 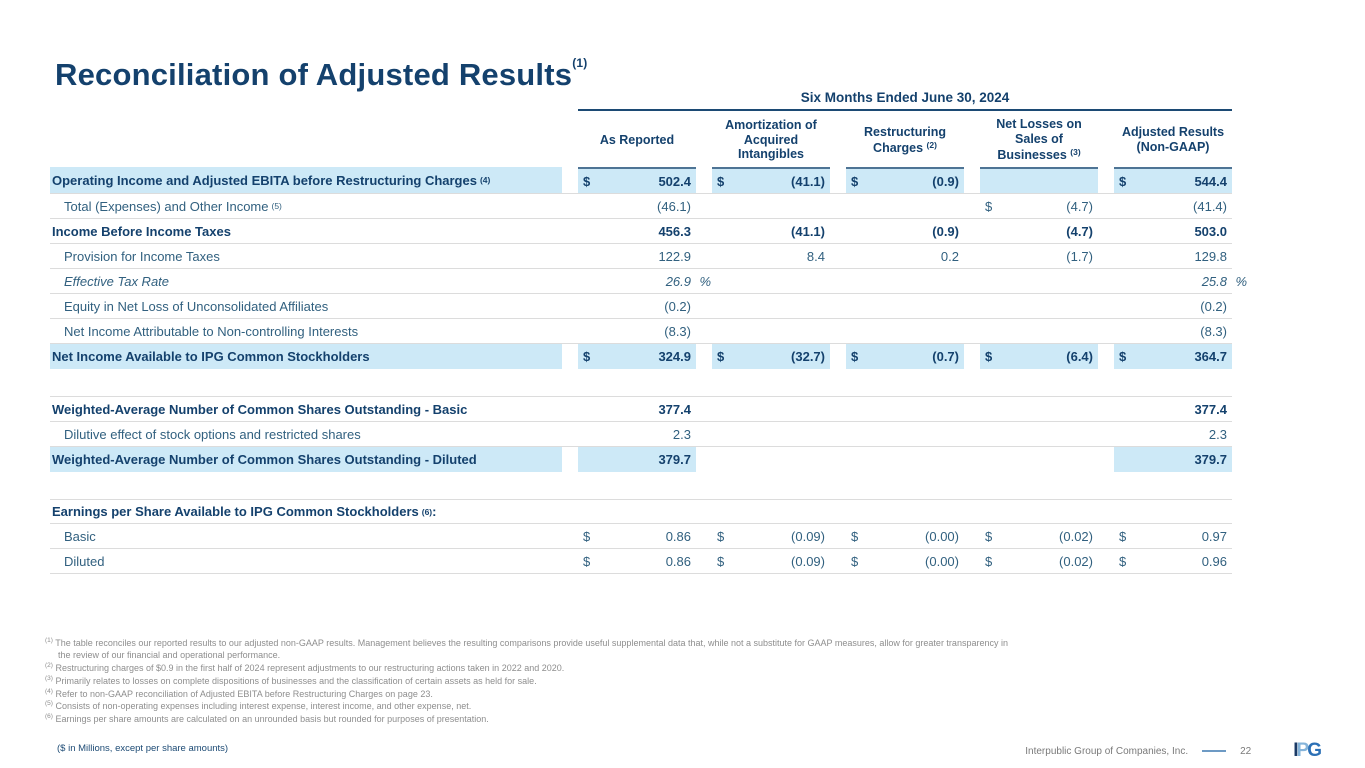 I want to click on value-cell: 377.4, so click(x=674, y=409).